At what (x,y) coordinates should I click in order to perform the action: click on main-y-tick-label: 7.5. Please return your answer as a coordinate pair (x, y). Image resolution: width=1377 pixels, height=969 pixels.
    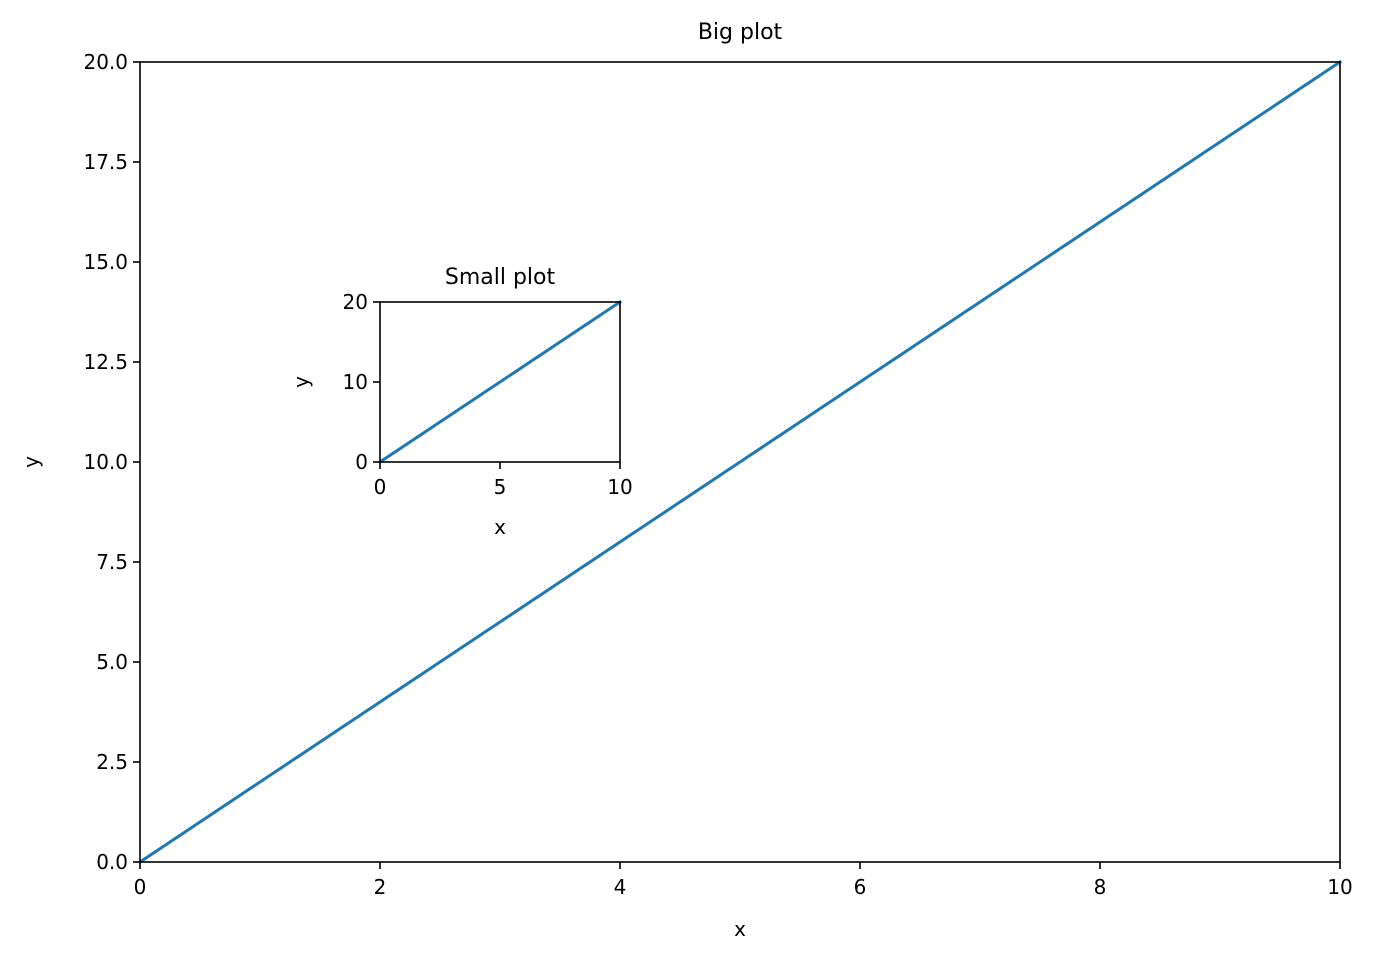
    Looking at the image, I should click on (112, 562).